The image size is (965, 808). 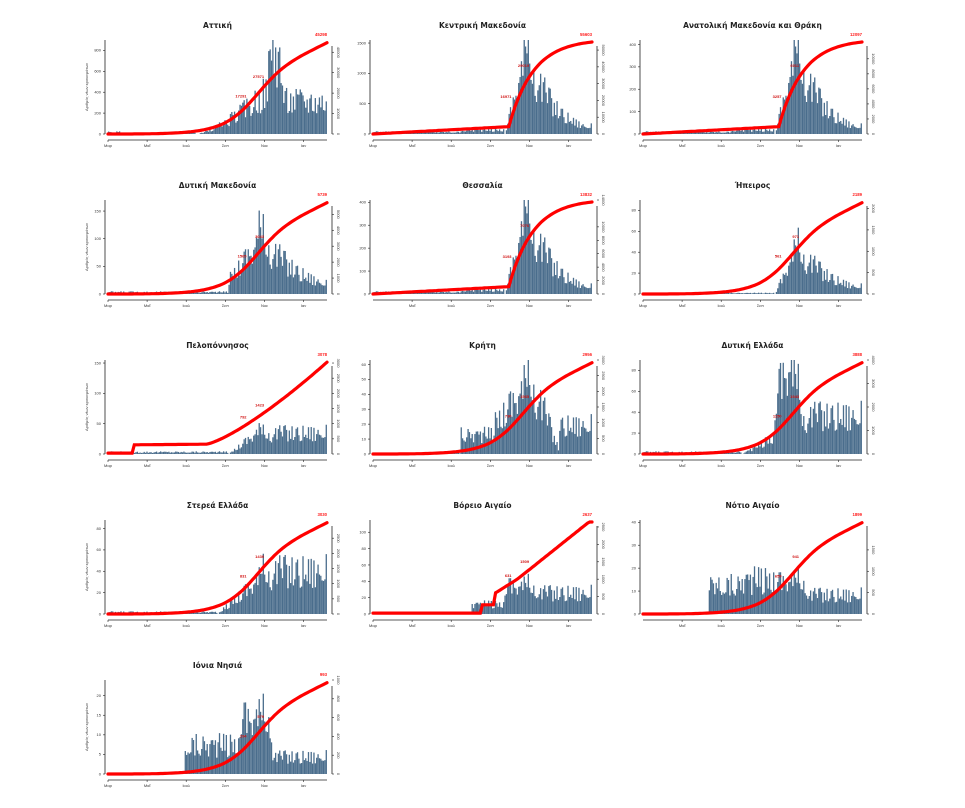 I want to click on right-tick-label: 0, so click(x=873, y=614).